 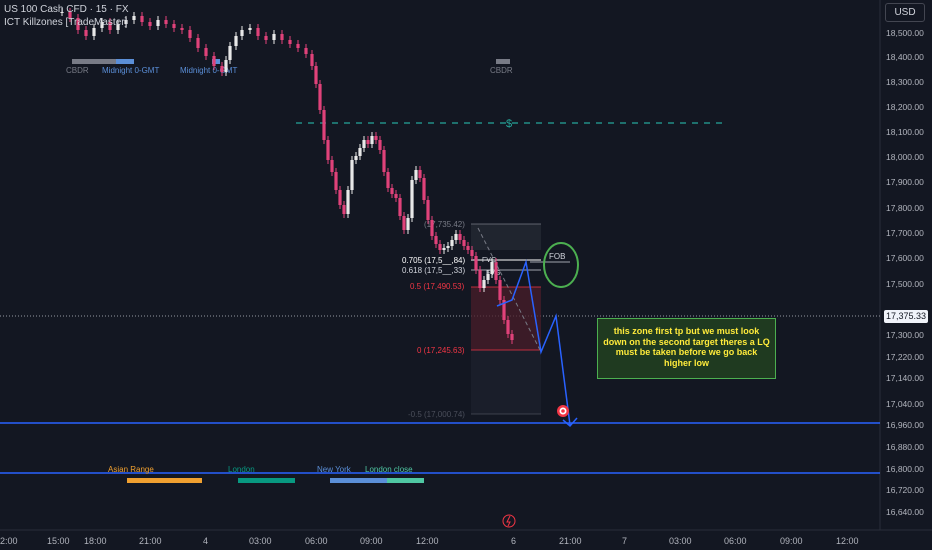 What do you see at coordinates (444, 224) in the screenshot?
I see `fib-label-top: (17,735.42)` at bounding box center [444, 224].